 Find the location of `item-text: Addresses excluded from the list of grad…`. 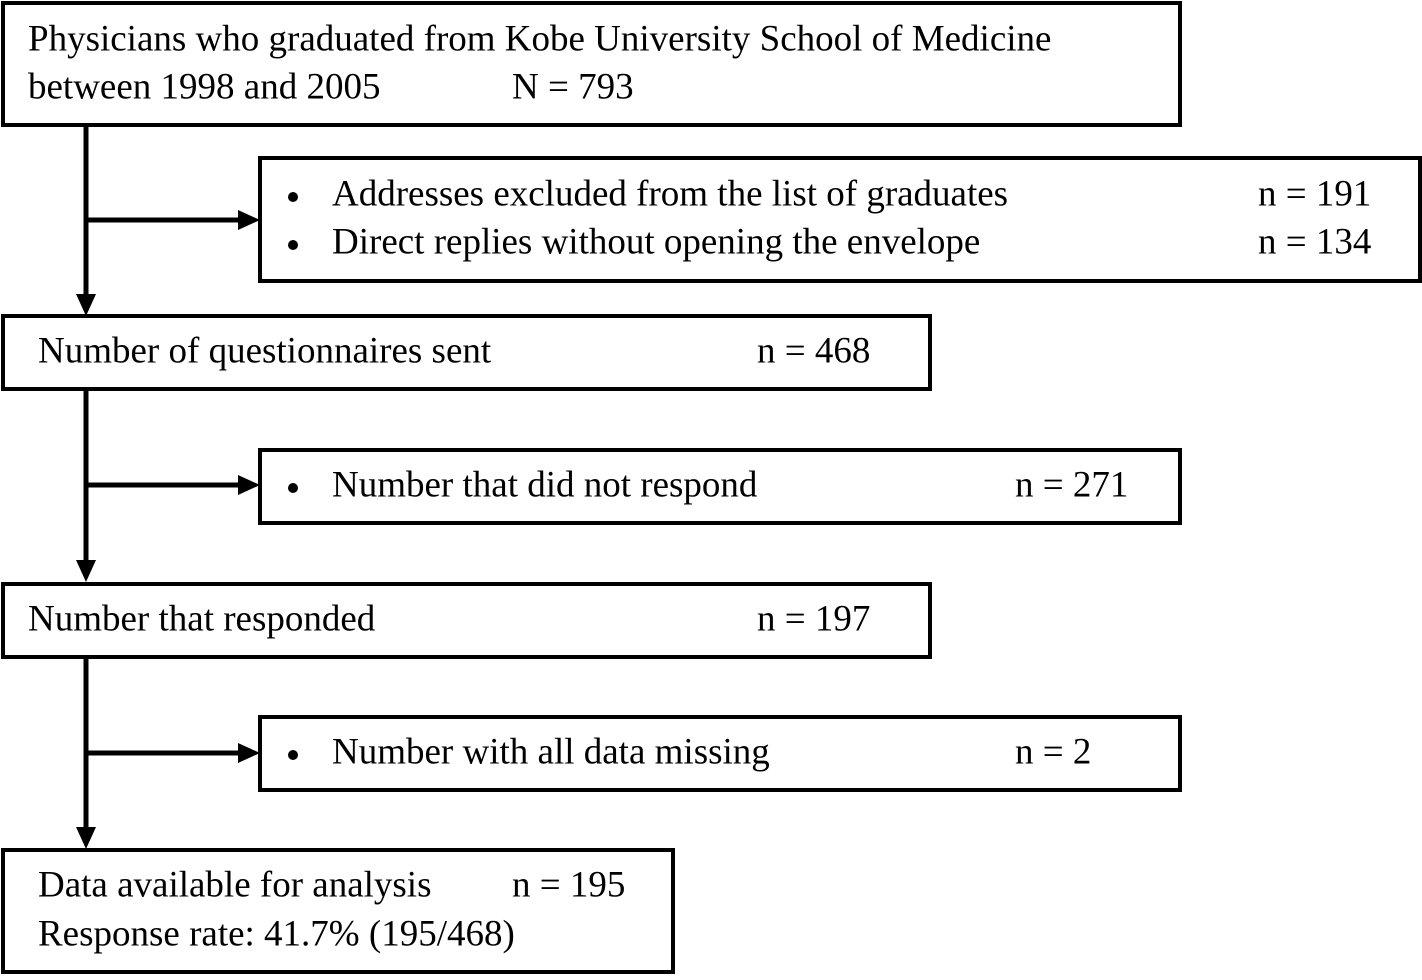

item-text: Addresses excluded from the list of grad… is located at coordinates (670, 193).